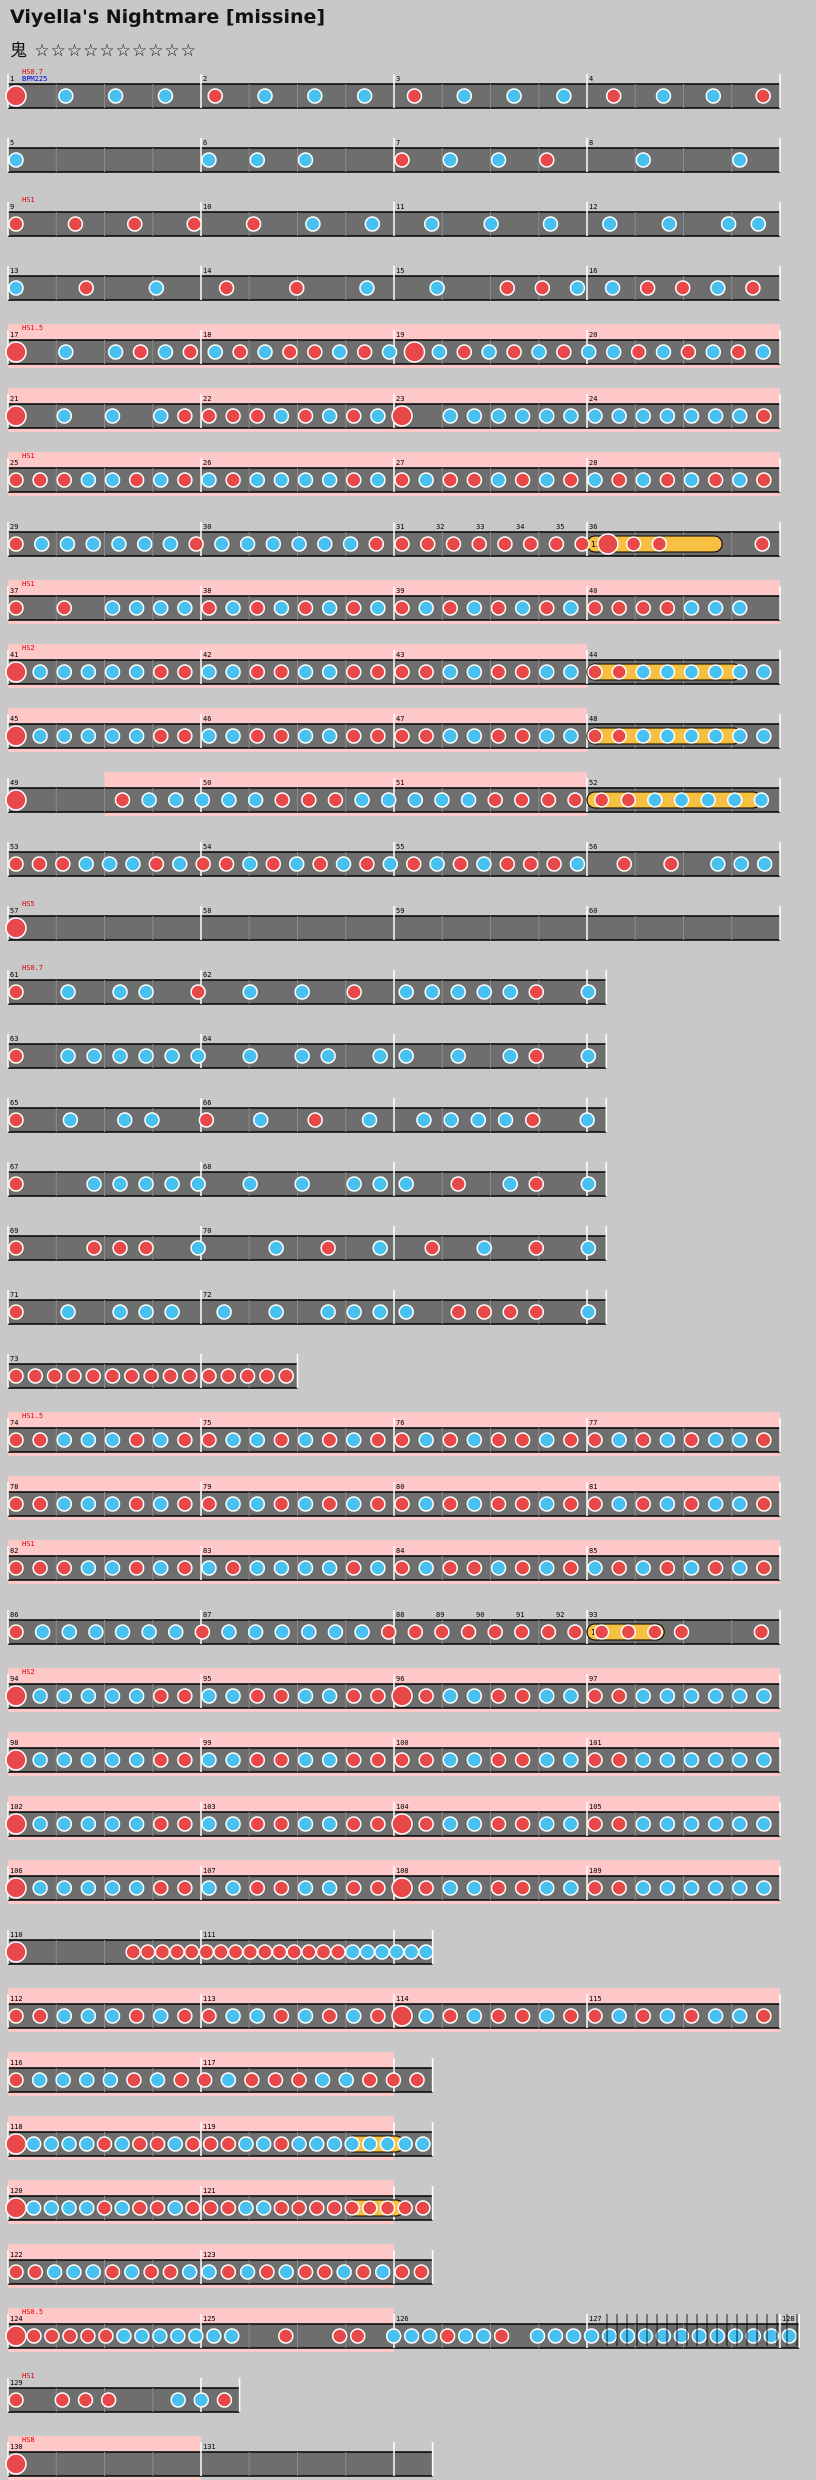 The image size is (816, 2480). Describe the element at coordinates (209, 2447) in the screenshot. I see `measure-number: 131` at that location.